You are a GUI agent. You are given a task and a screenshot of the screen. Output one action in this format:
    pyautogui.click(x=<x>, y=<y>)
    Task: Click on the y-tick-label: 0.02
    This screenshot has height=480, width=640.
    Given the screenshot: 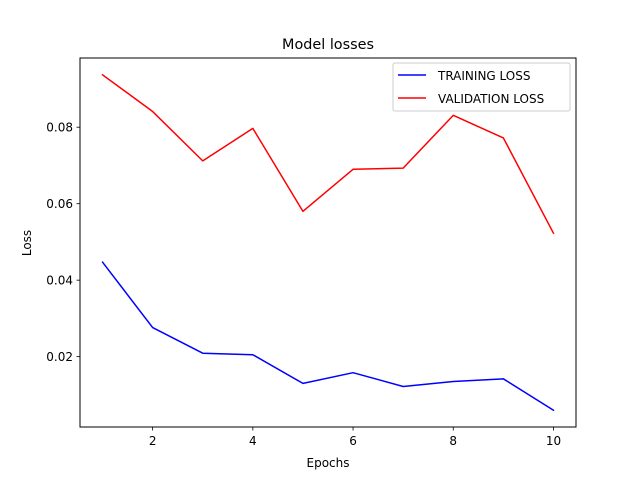 What is the action you would take?
    pyautogui.click(x=59, y=357)
    